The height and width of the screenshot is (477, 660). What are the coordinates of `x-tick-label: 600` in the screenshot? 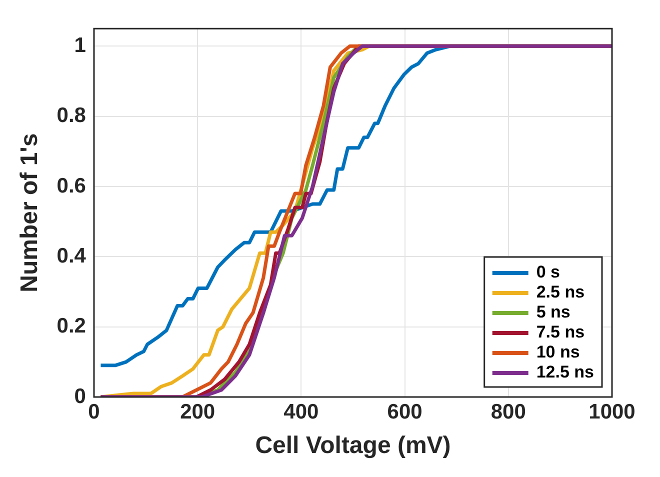 It's located at (404, 412).